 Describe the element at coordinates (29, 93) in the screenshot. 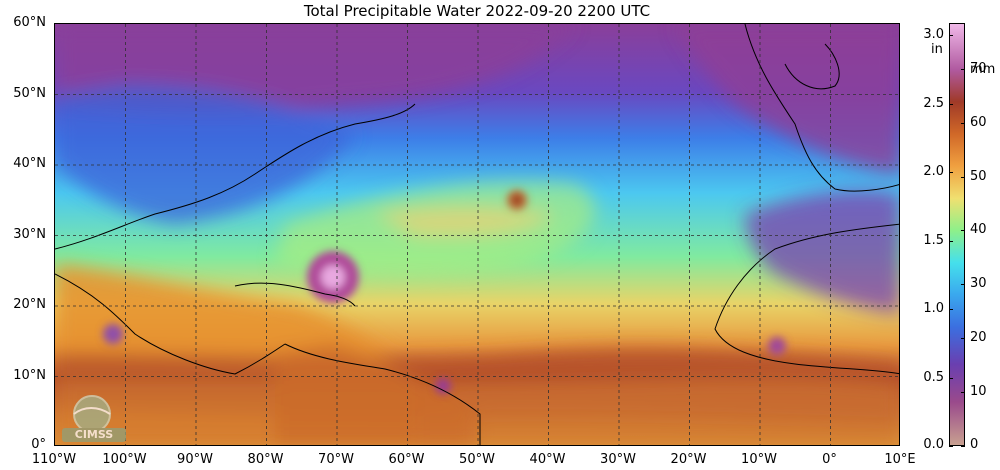

I see `lat-label: 50°N` at that location.